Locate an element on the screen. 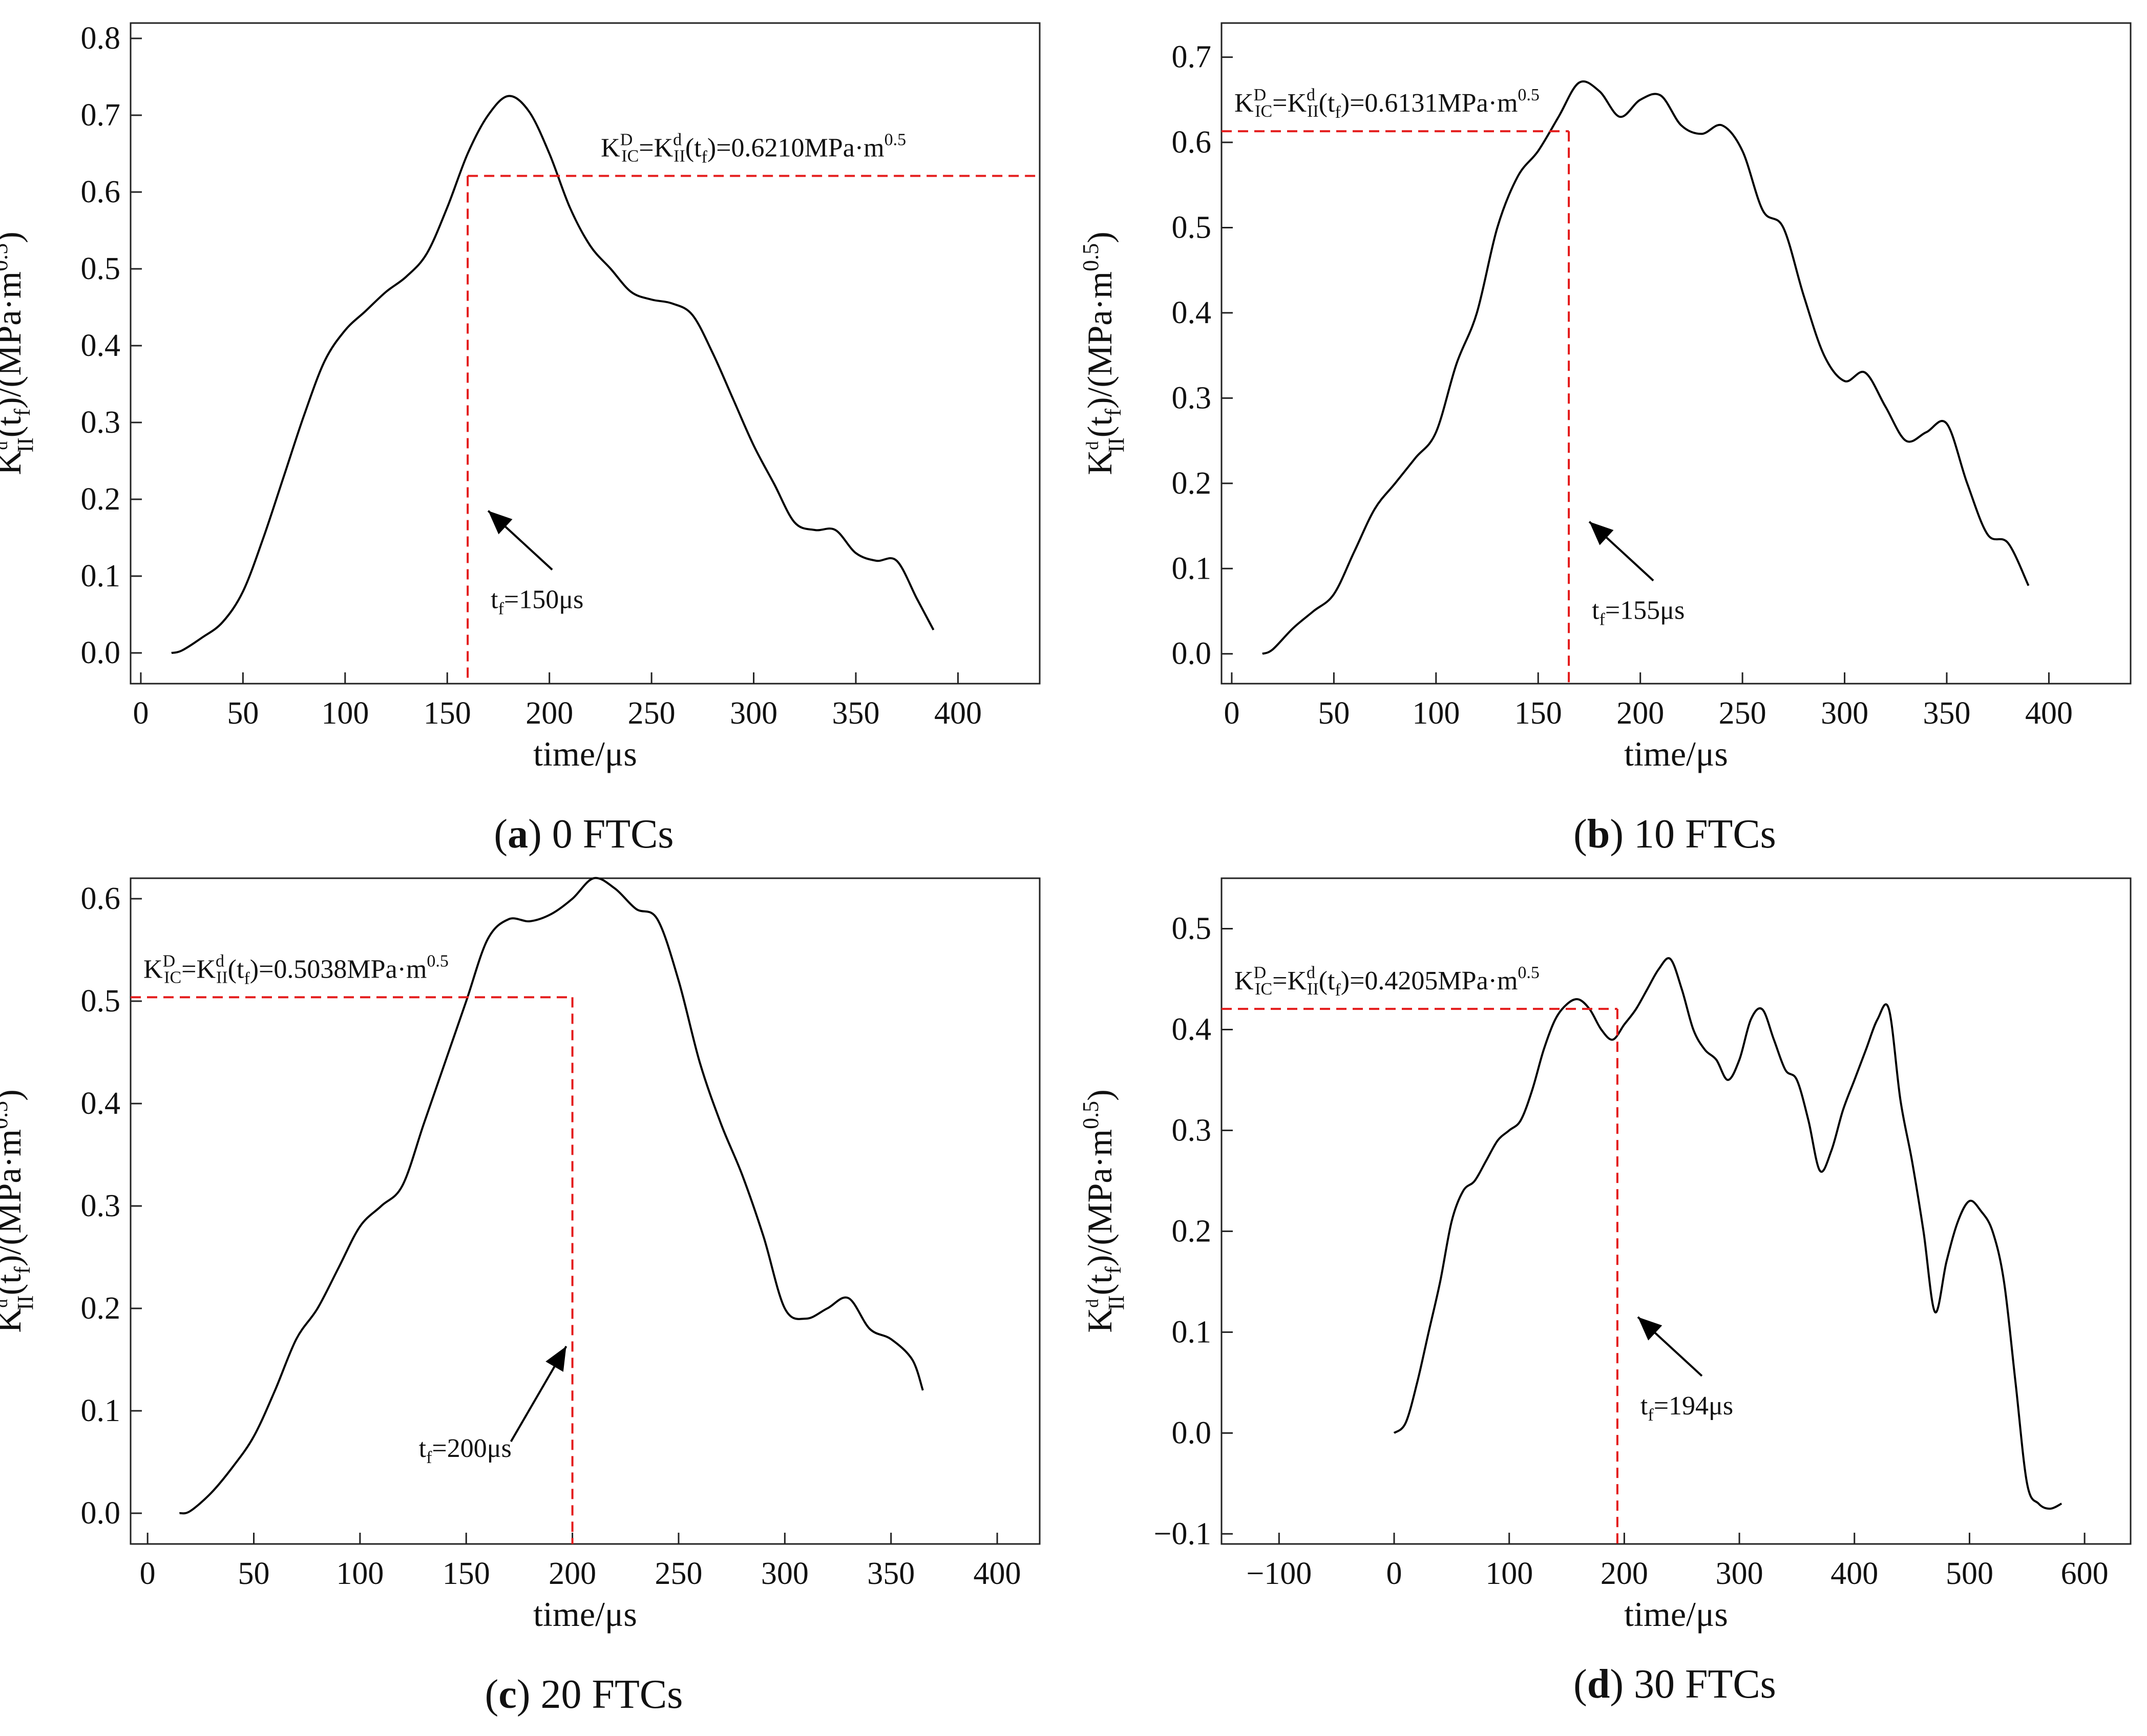  tf-annotation: tf=200μs is located at coordinates (465, 1451).